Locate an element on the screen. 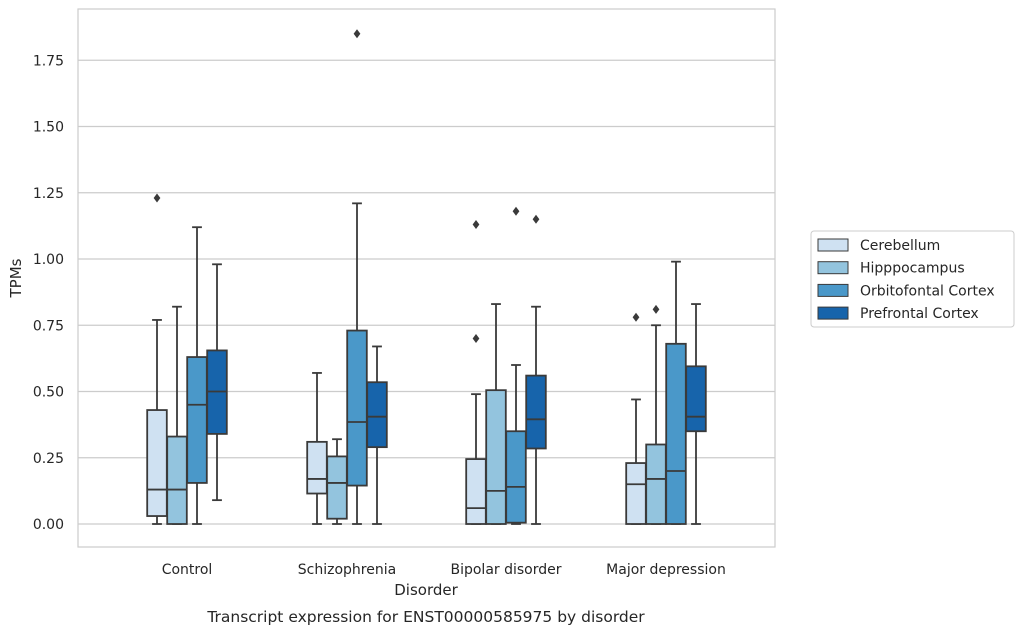  legend-label: Hipppocampus is located at coordinates (912, 269).